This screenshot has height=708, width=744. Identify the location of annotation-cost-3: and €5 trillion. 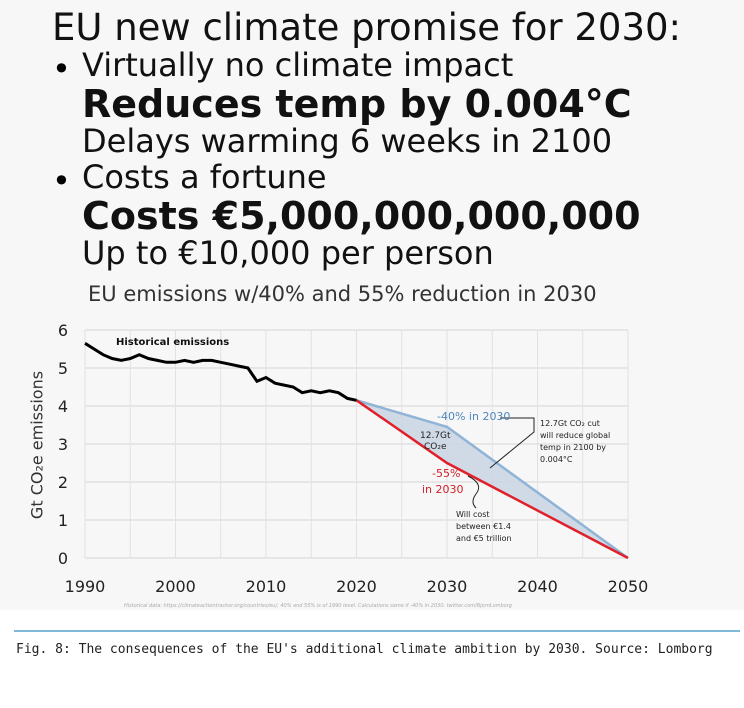
(484, 538).